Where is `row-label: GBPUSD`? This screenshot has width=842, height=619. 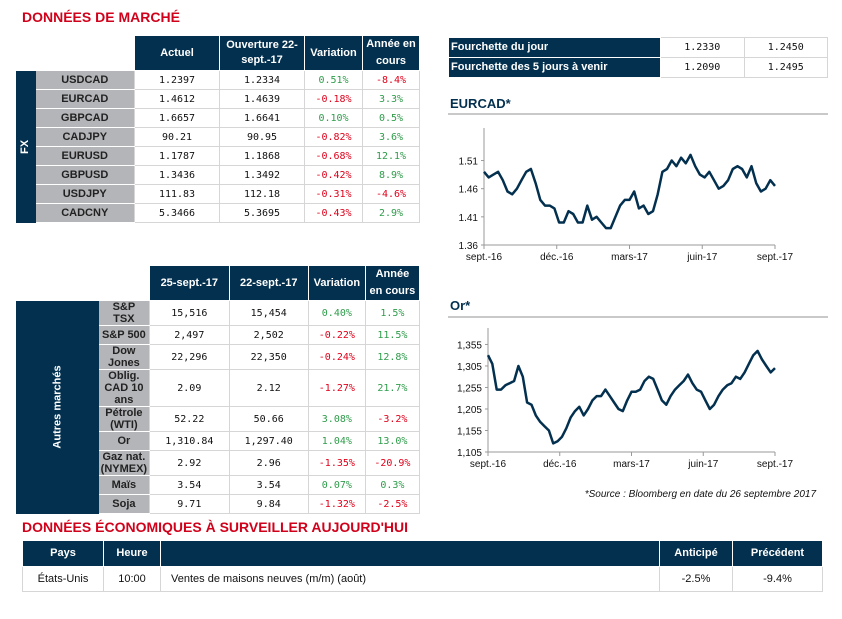 row-label: GBPUSD is located at coordinates (85, 175).